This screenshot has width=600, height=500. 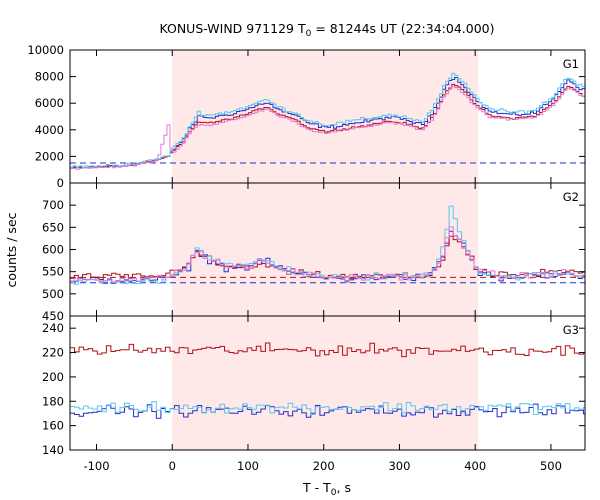 What do you see at coordinates (53, 205) in the screenshot?
I see `y-tick-label: 700` at bounding box center [53, 205].